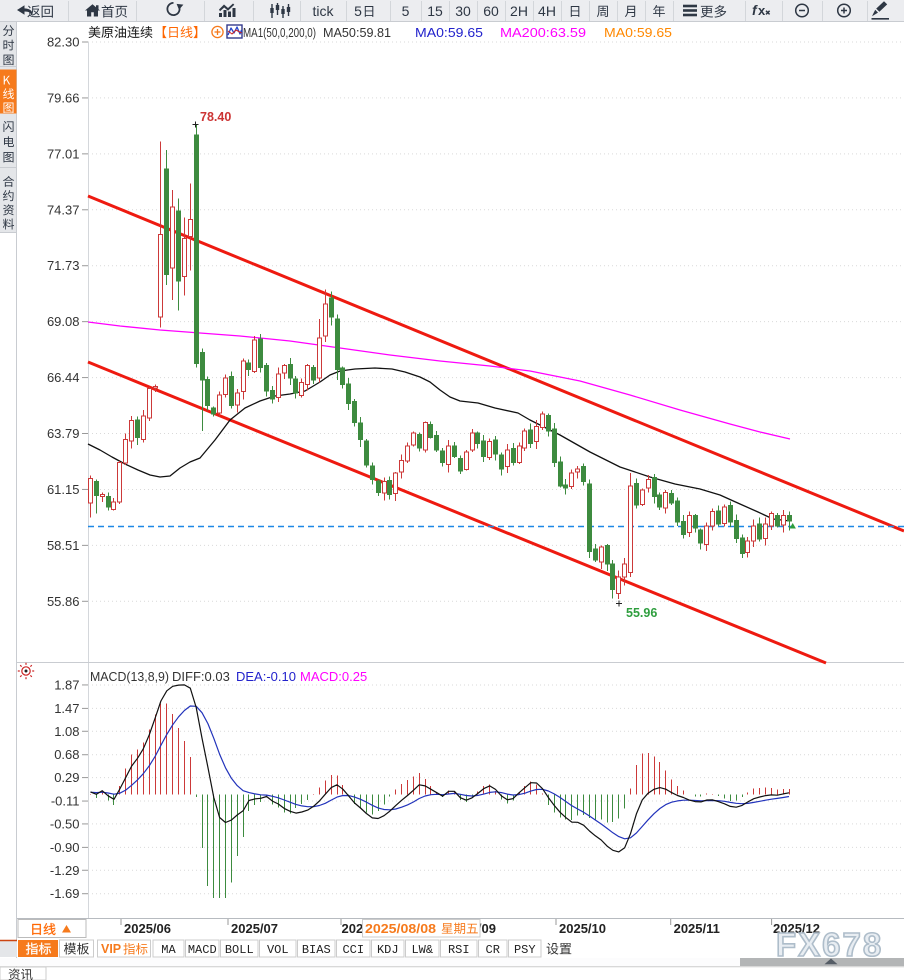 The width and height of the screenshot is (904, 980). Describe the element at coordinates (641, 613) in the screenshot. I see `svg-text: 55.96` at that location.